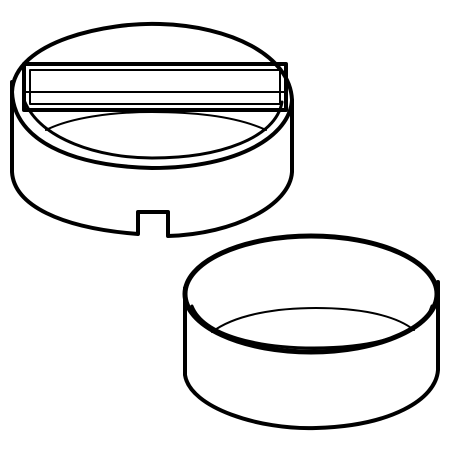 This screenshot has height=453, width=453. I want to click on cap-crossbar-inner, so click(155, 87).